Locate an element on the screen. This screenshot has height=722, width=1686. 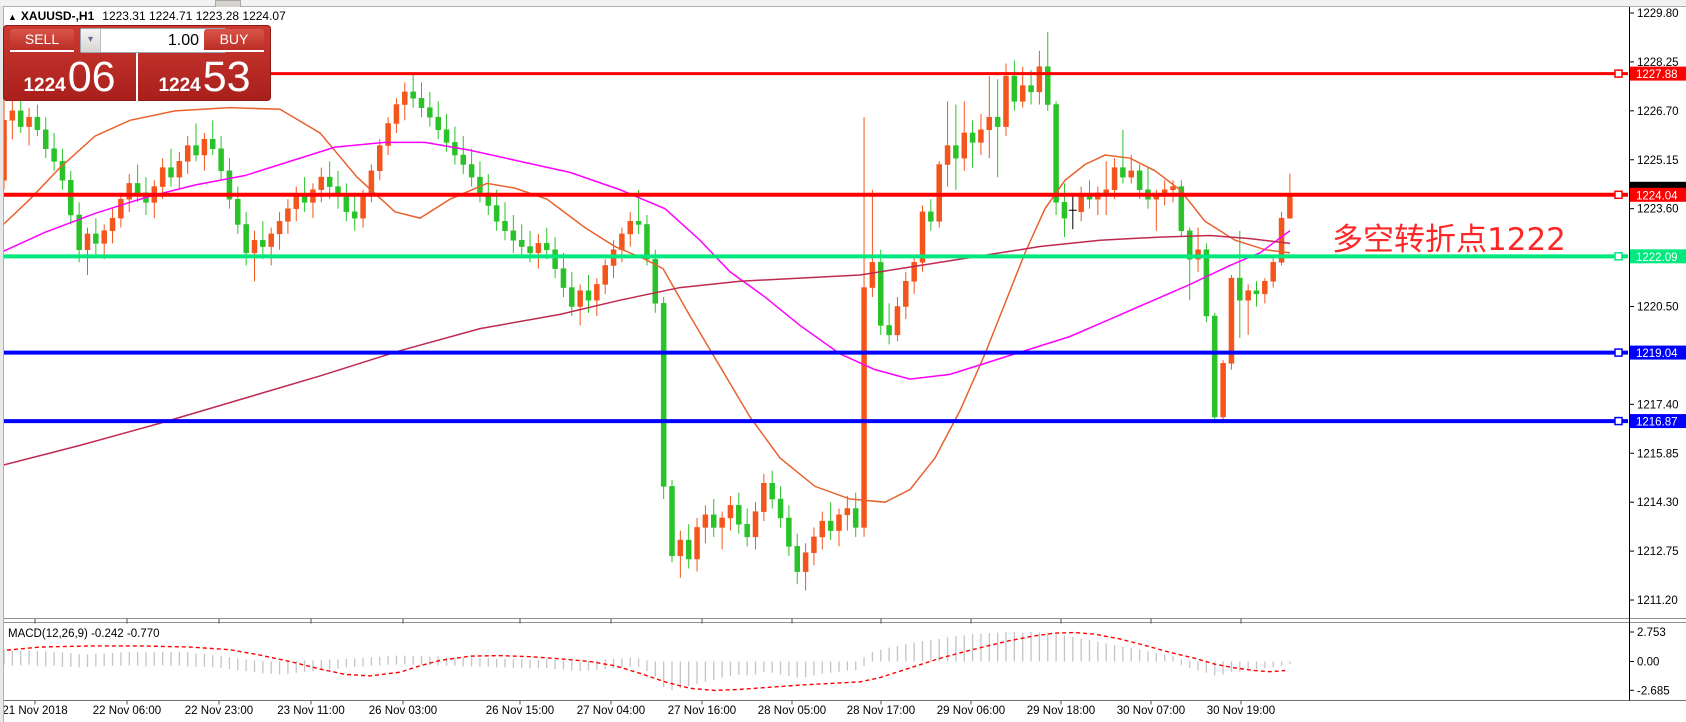
svg-text: 1223.60 is located at coordinates (1658, 210).